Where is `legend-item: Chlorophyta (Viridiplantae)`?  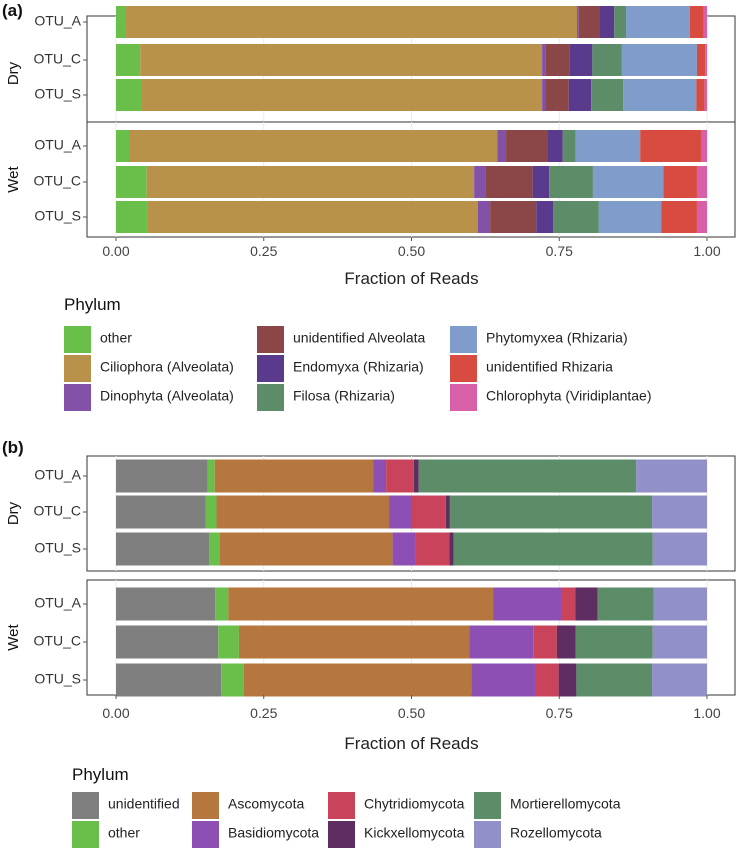 legend-item: Chlorophyta (Viridiplantae) is located at coordinates (551, 397).